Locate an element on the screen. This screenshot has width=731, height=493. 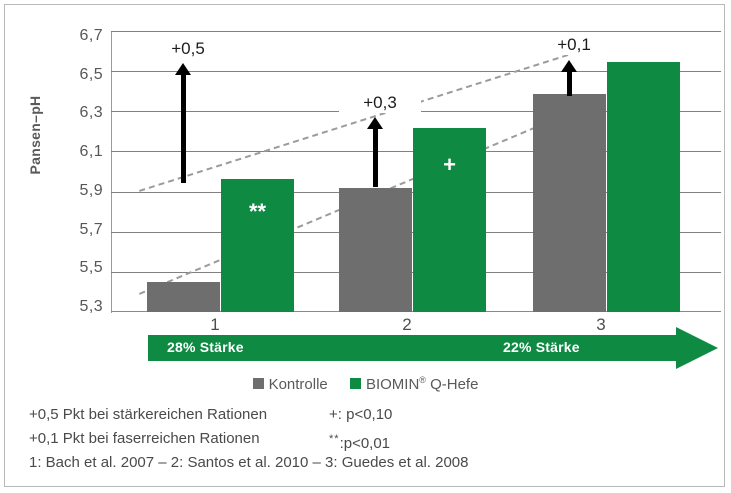
delta-label-3: +0,1 is located at coordinates (574, 45).